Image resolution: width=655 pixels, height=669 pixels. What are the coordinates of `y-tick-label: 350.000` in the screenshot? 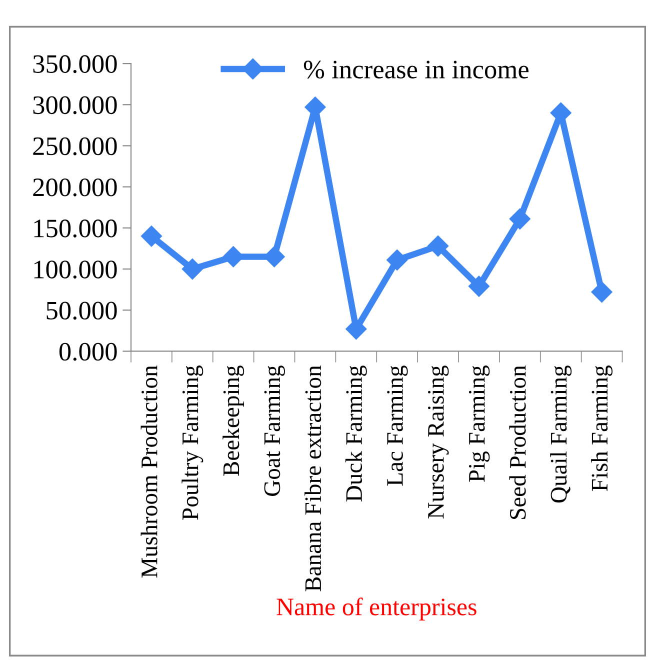 It's located at (75, 64).